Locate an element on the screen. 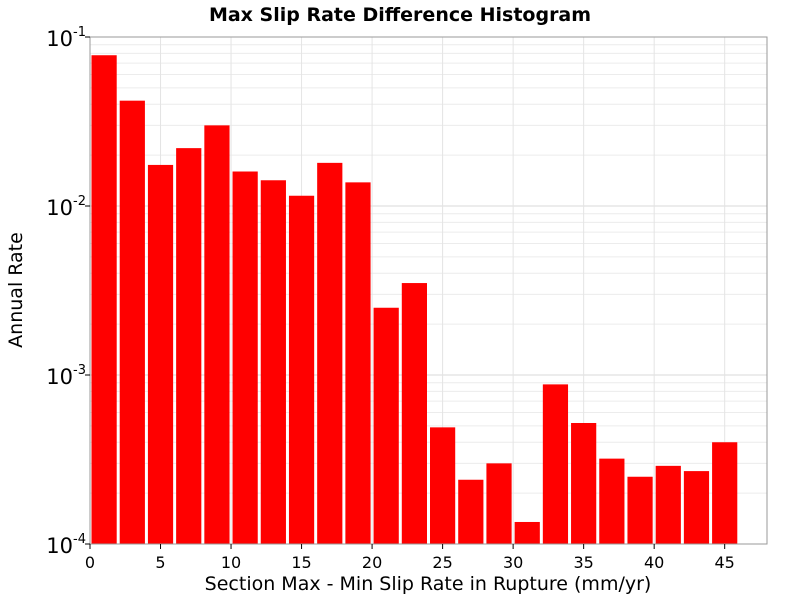  y-tick-label: 10⁻⁴ is located at coordinates (66, 545).